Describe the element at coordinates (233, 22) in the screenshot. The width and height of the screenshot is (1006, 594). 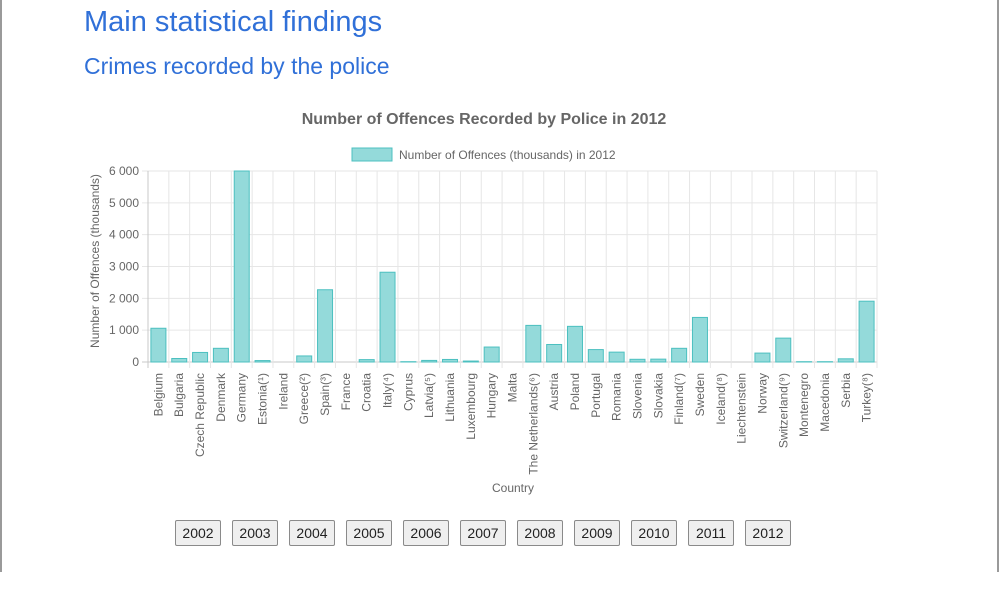
I see `page-title: Main statistical findings` at that location.